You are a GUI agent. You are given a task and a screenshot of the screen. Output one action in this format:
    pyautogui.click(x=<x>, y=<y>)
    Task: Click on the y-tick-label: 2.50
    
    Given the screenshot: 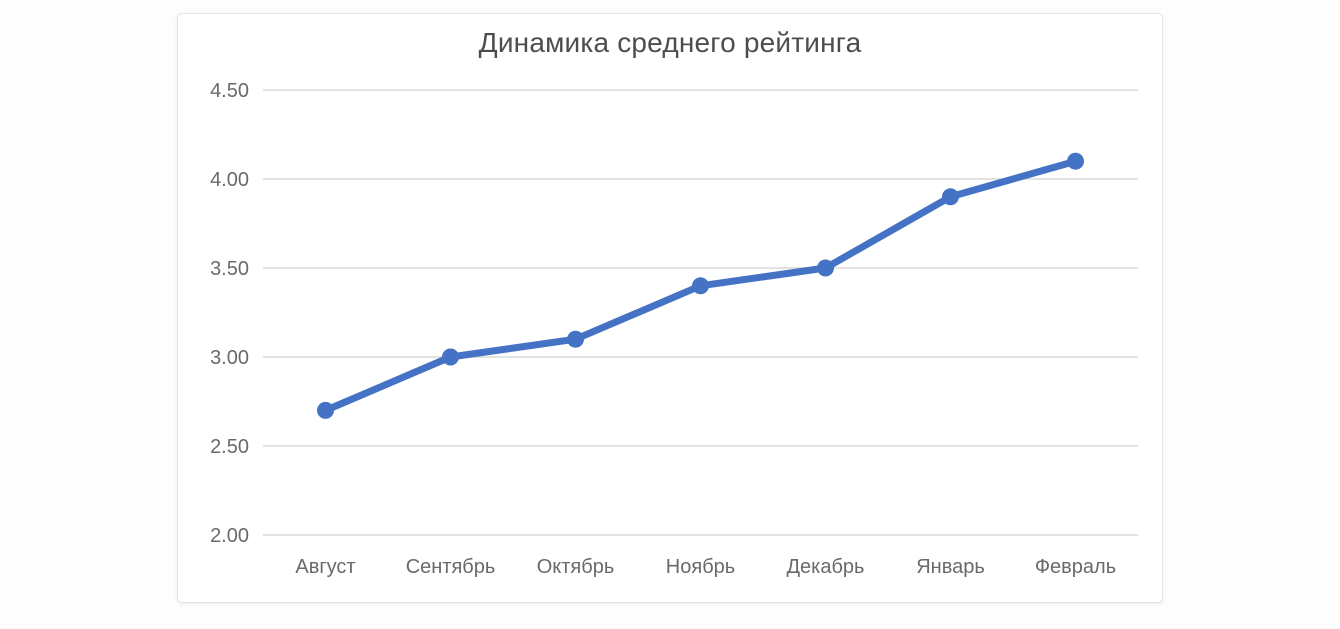 What is the action you would take?
    pyautogui.click(x=229, y=447)
    